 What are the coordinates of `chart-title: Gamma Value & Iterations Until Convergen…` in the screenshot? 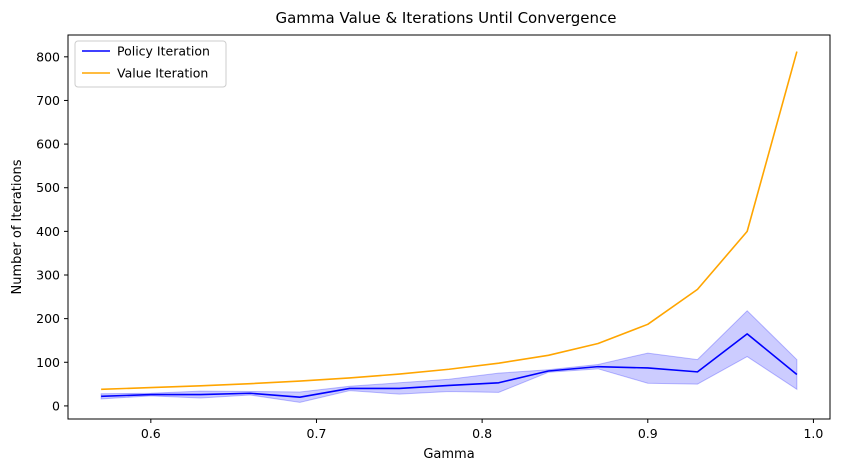 It's located at (445, 18).